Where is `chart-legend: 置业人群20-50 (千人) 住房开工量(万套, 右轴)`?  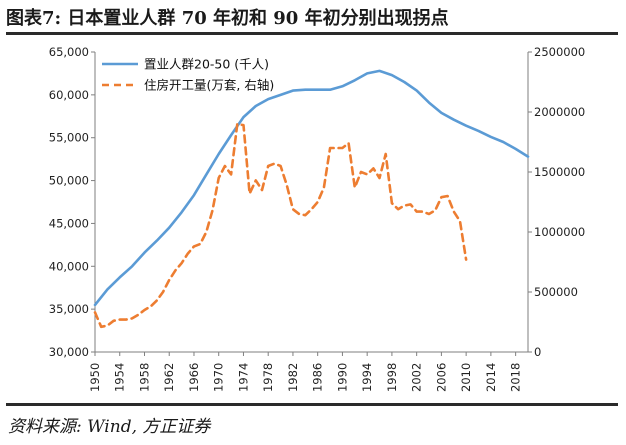 chart-legend: 置业人群20-50 (千人) 住房开工量(万套, 右轴) is located at coordinates (188, 75).